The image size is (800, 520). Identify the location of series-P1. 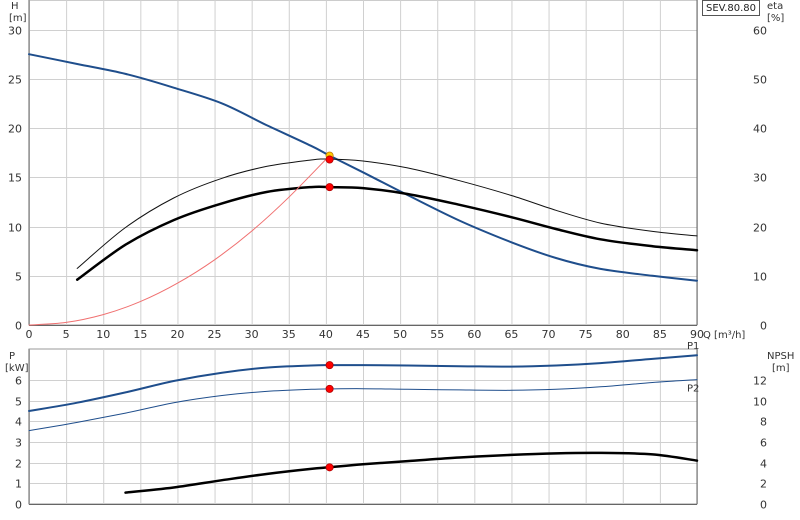
(363, 383).